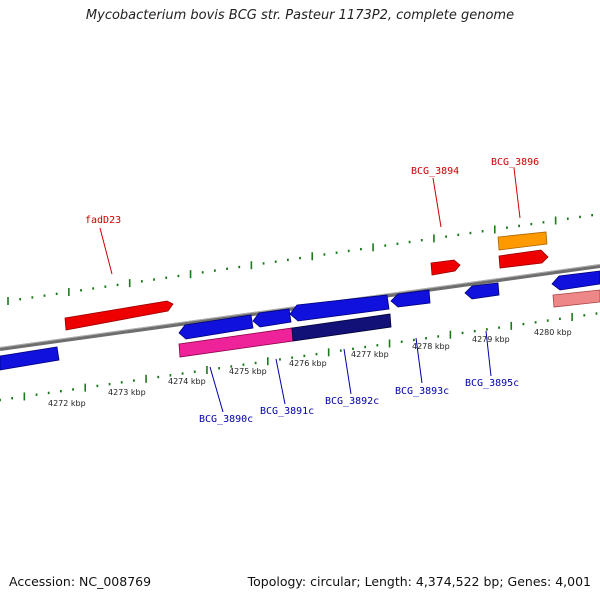 This screenshot has height=600, width=600. What do you see at coordinates (287, 411) in the screenshot?
I see `label-bcg-3891c: BCG_3891c` at bounding box center [287, 411].